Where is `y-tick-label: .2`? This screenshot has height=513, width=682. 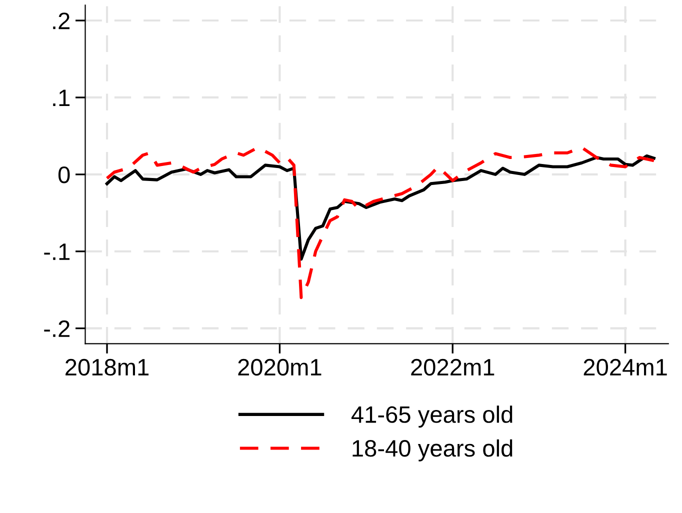
y-tick-label: .2 is located at coordinates (61, 21).